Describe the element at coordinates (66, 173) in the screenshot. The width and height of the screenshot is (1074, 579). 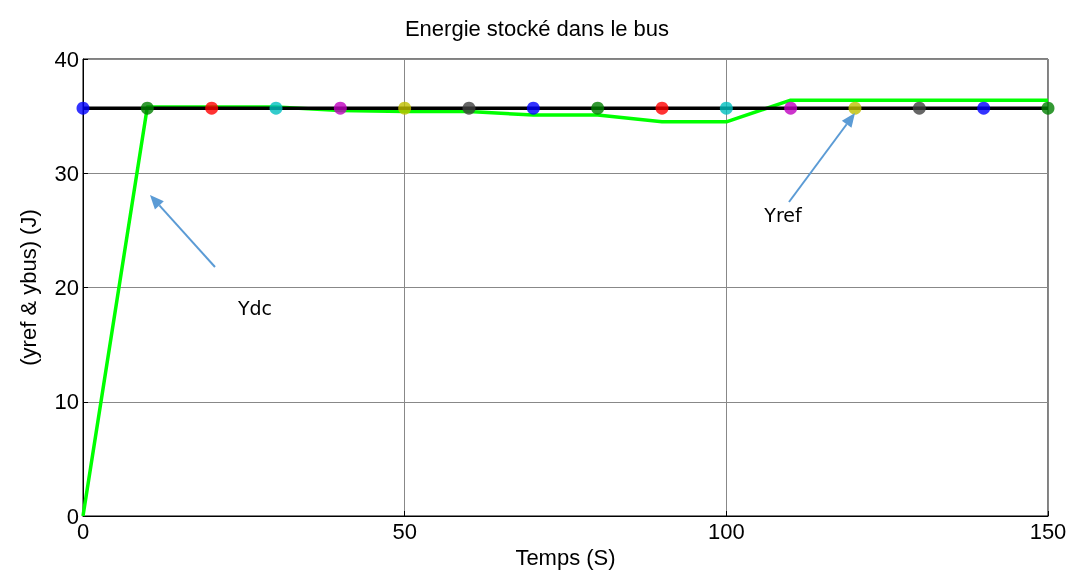
I see `y-tick-label: 30` at that location.